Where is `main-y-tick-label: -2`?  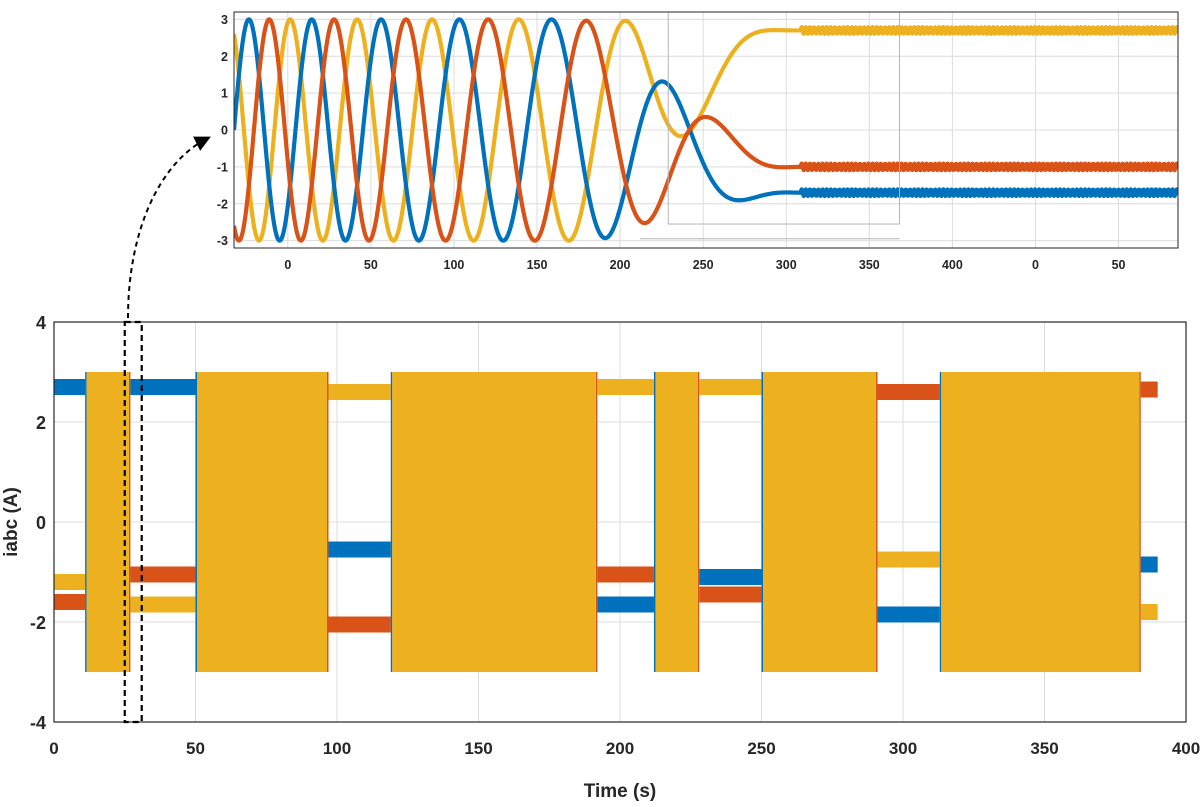 main-y-tick-label: -2 is located at coordinates (38, 623).